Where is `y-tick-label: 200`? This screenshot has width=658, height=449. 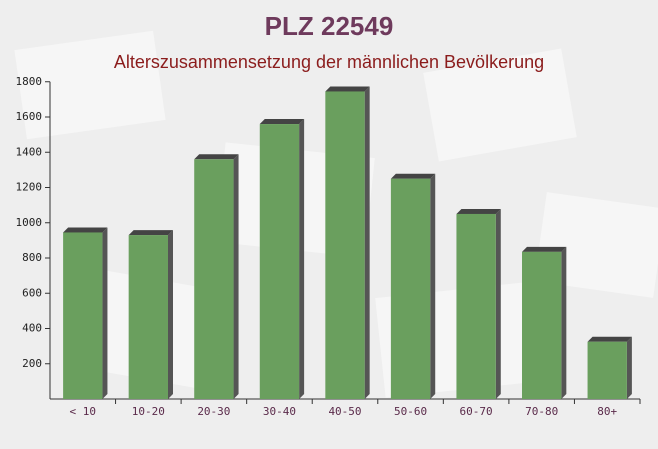
y-tick-label: 200 is located at coordinates (32, 363).